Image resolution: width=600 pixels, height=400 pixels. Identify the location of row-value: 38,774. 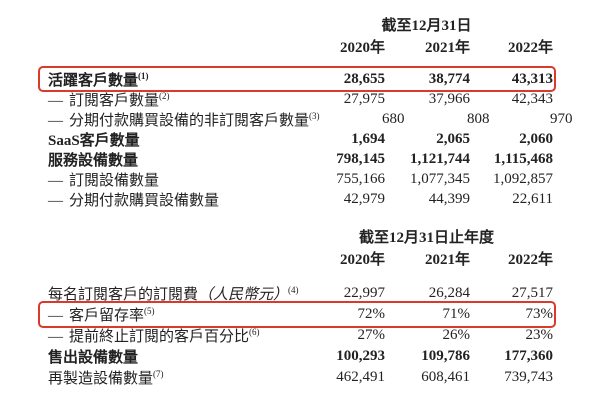
(449, 78).